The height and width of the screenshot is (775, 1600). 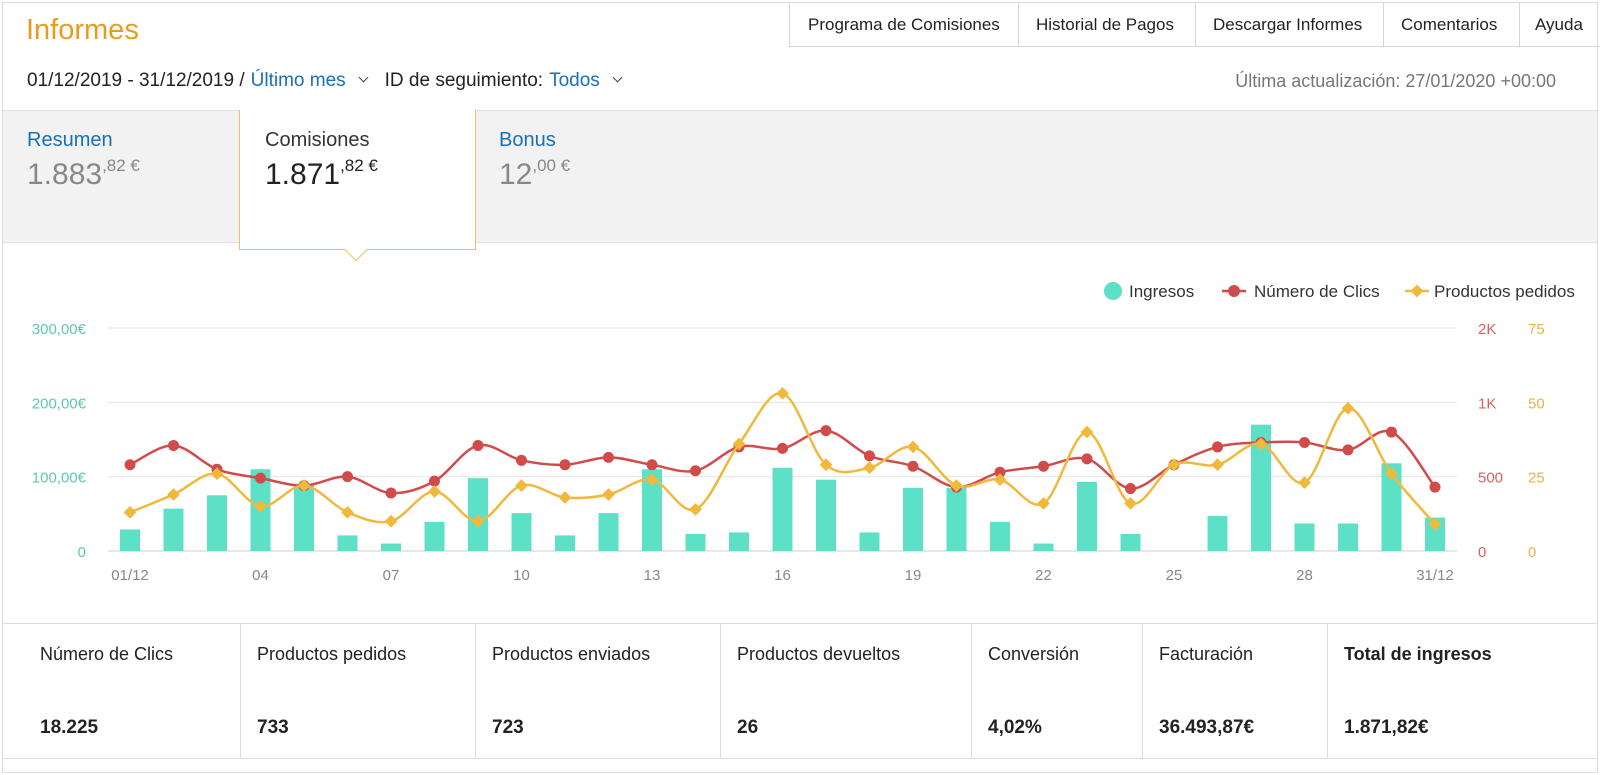 What do you see at coordinates (508, 727) in the screenshot?
I see `stat-value: 723` at bounding box center [508, 727].